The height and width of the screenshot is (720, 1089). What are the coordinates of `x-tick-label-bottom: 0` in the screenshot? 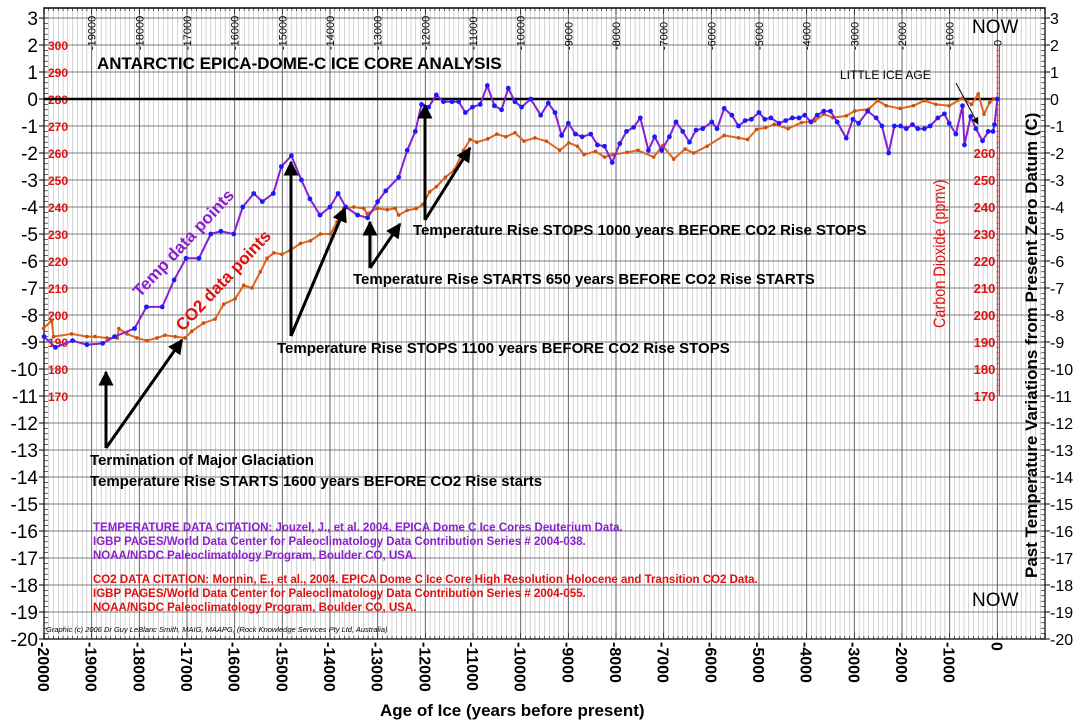 It's located at (995, 646).